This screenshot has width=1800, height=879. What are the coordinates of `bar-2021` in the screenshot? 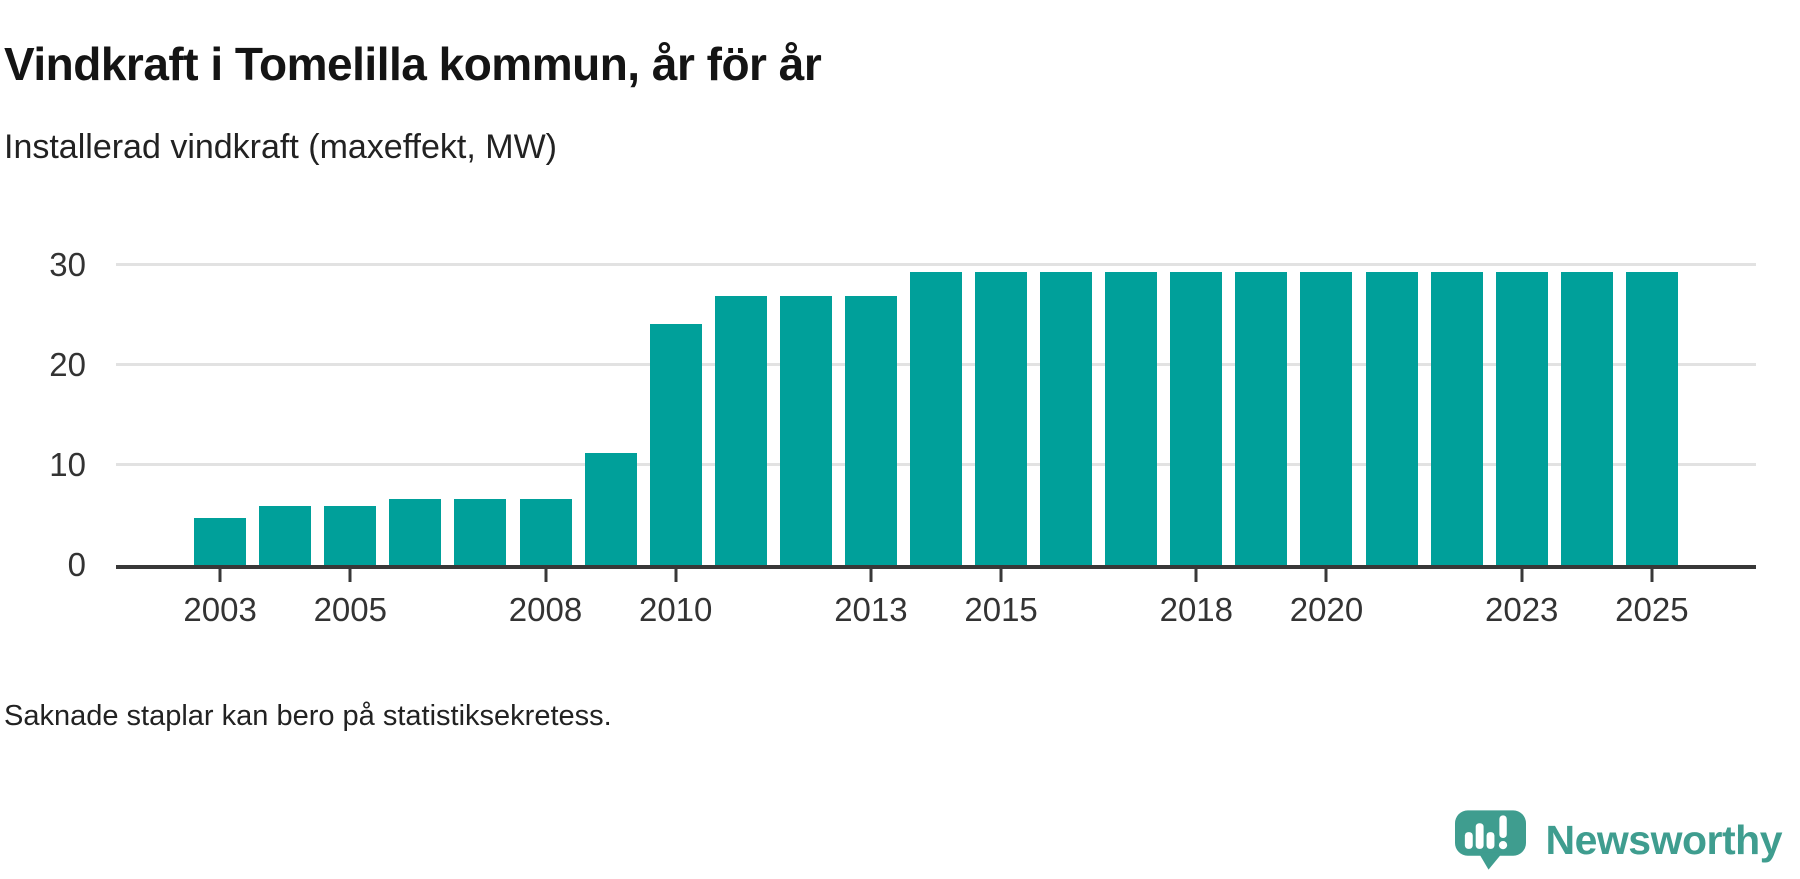 It's located at (1391, 418).